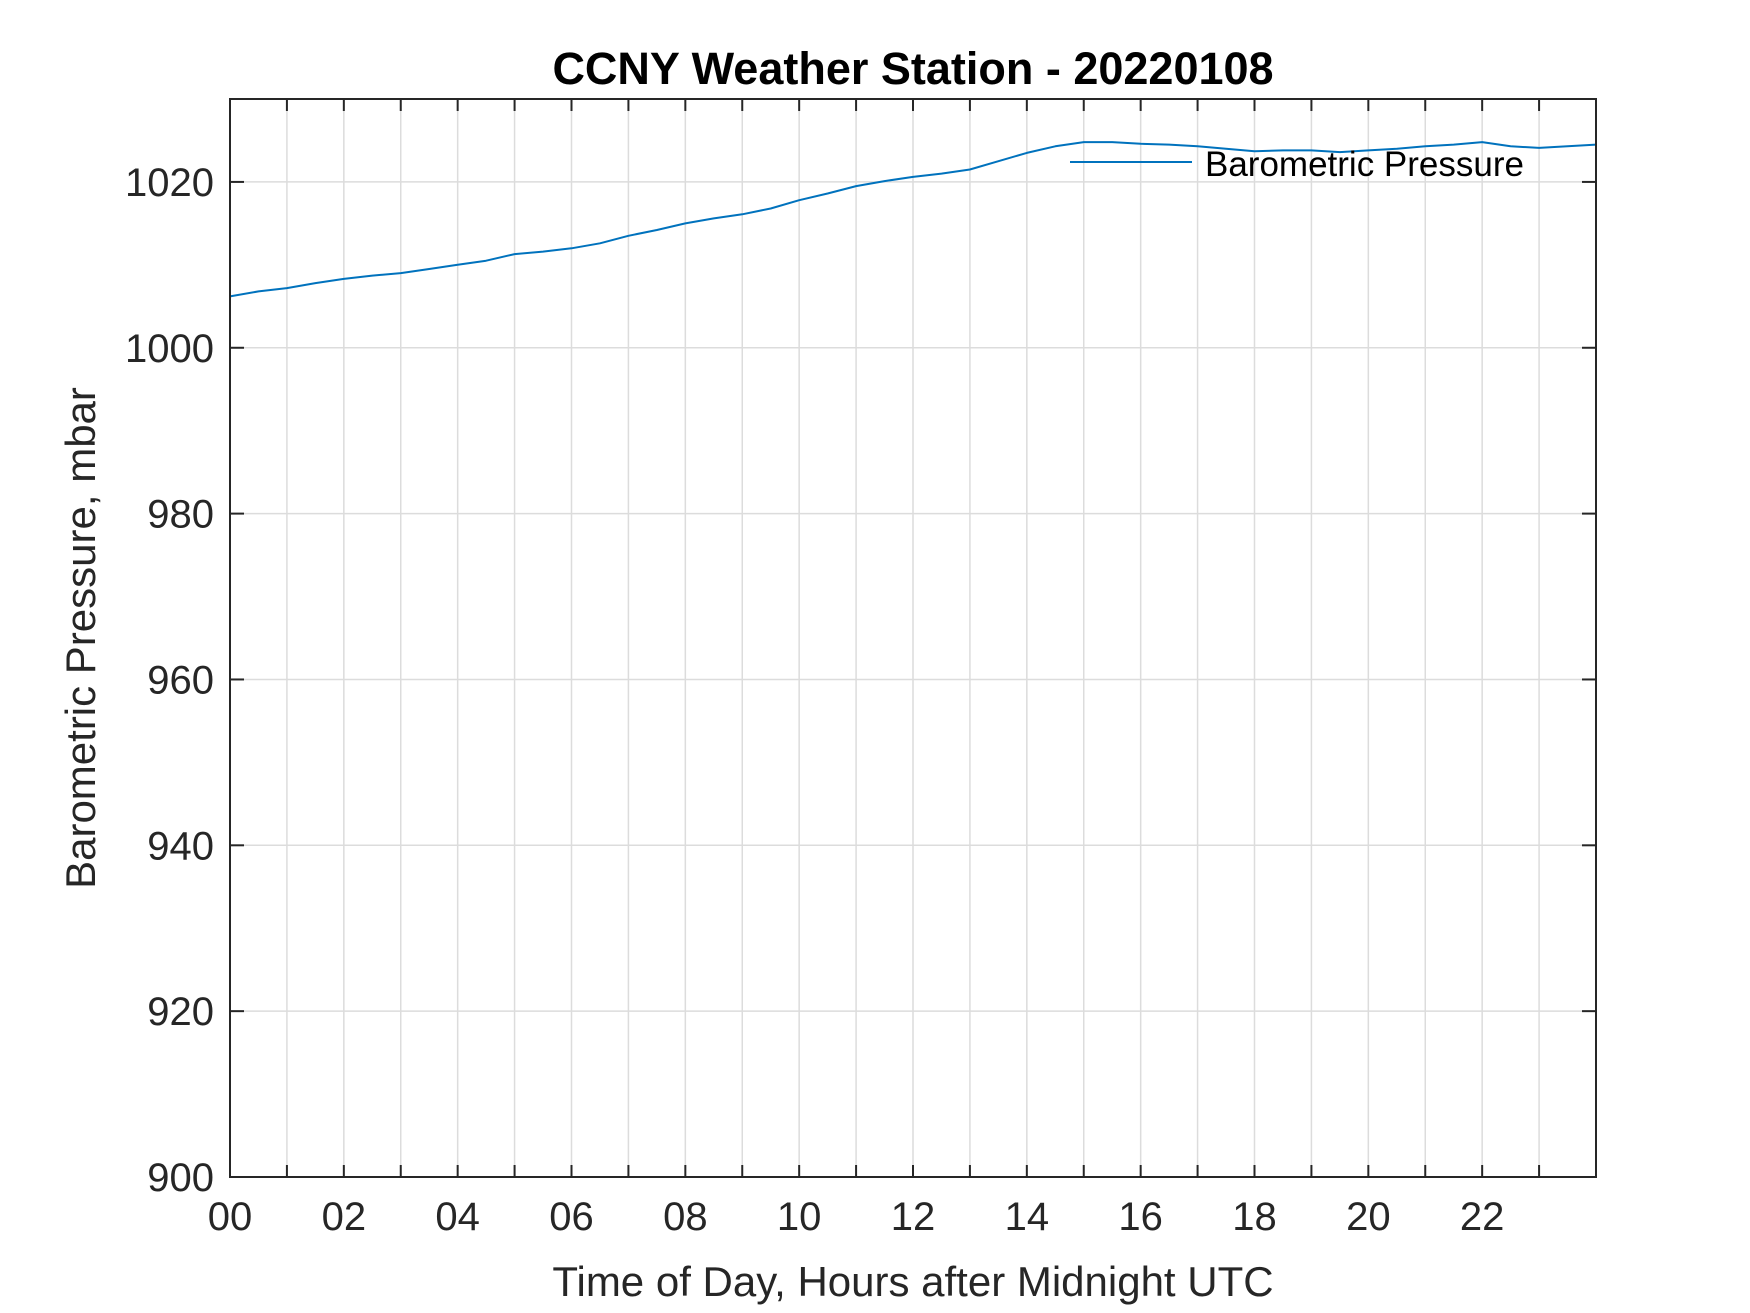  What do you see at coordinates (1368, 1217) in the screenshot?
I see `x-tick-label: 20` at bounding box center [1368, 1217].